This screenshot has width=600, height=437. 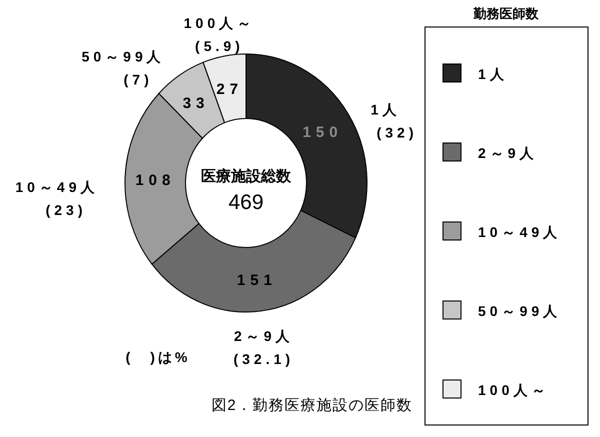 What do you see at coordinates (312, 405) in the screenshot?
I see `title: 図2．勤務医療施設の医師数` at bounding box center [312, 405].